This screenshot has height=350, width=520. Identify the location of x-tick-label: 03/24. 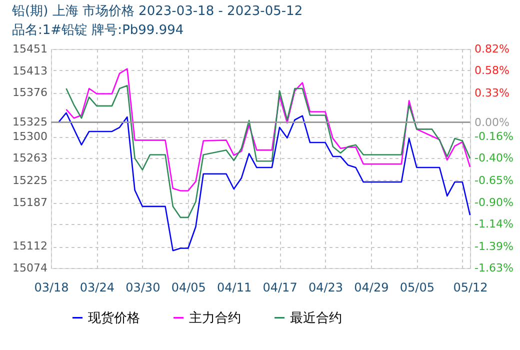
(97, 287).